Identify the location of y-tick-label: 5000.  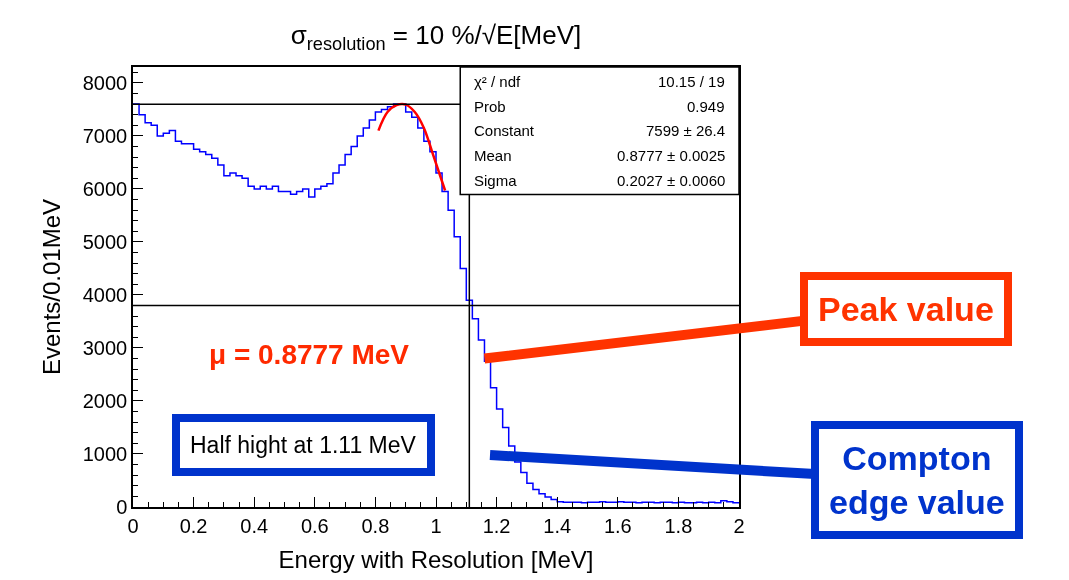
(105, 241).